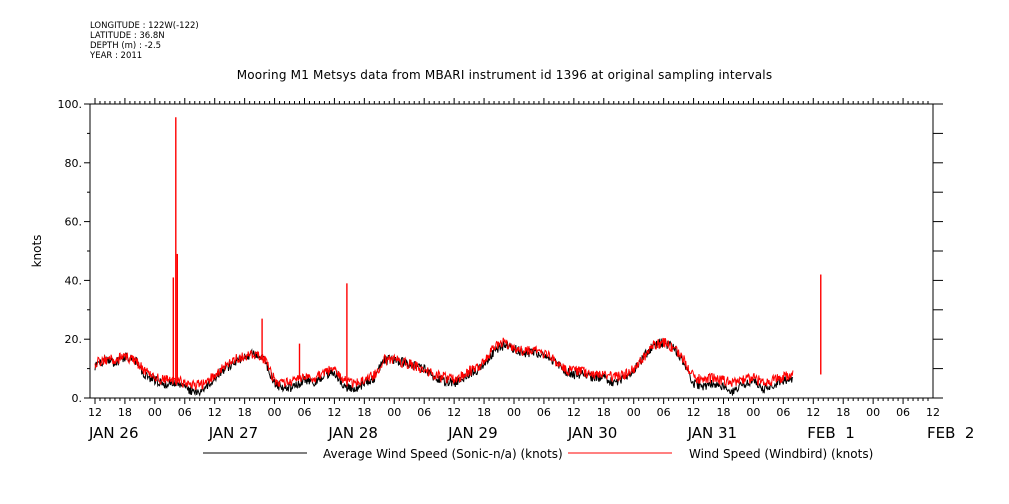  Describe the element at coordinates (352, 433) in the screenshot. I see `x-date-label: JAN 28` at that location.